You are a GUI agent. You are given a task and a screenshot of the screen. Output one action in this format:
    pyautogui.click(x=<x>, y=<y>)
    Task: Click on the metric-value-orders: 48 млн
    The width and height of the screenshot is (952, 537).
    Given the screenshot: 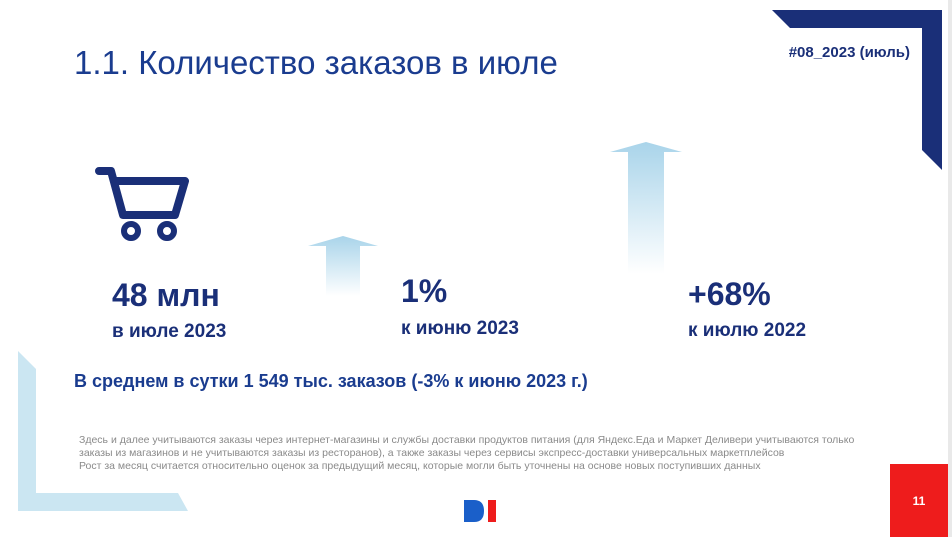 What is the action you would take?
    pyautogui.click(x=166, y=295)
    